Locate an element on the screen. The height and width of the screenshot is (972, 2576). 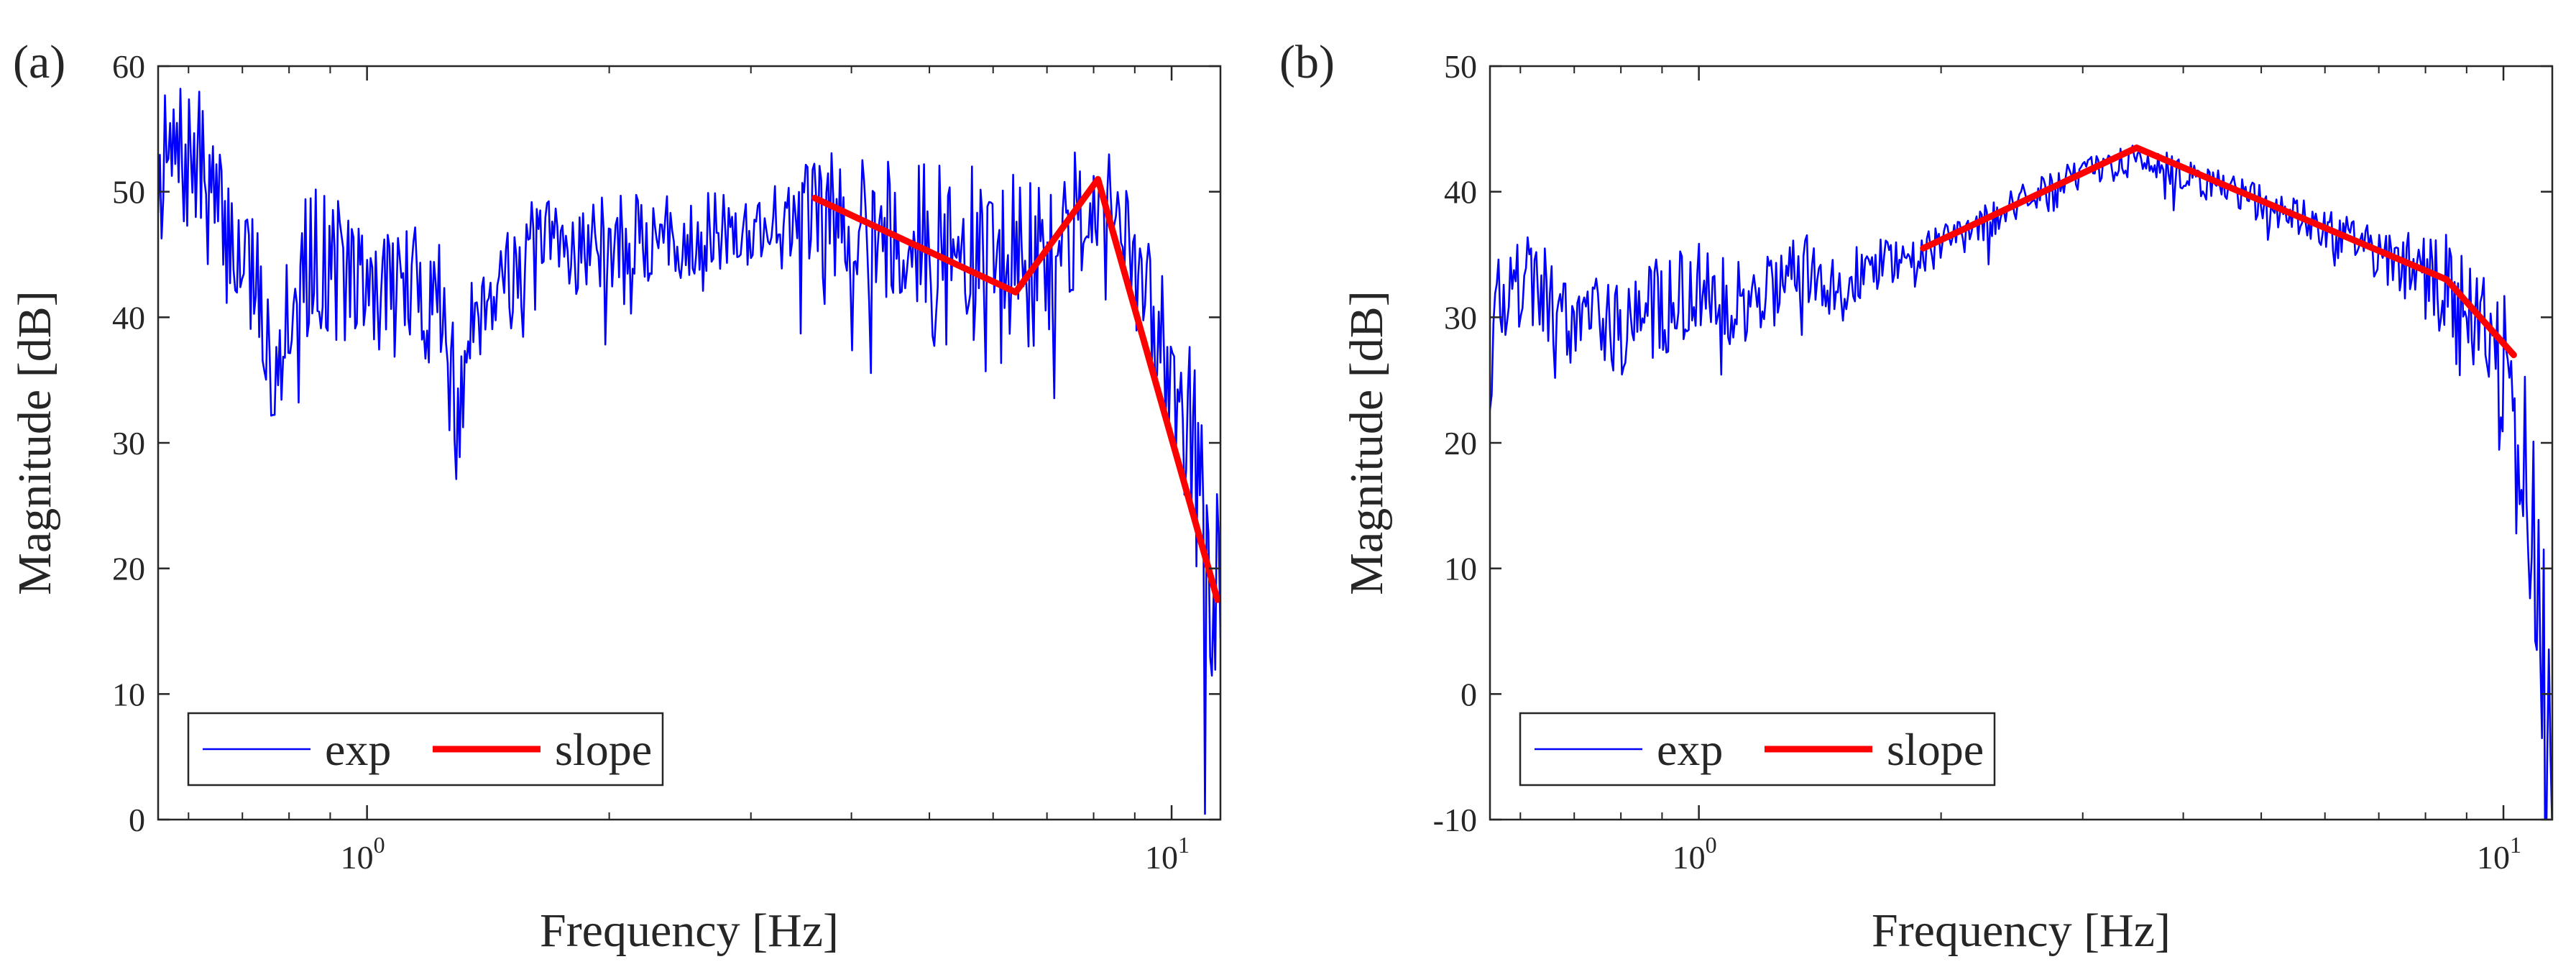
y-tick-label: 60 is located at coordinates (128, 66).